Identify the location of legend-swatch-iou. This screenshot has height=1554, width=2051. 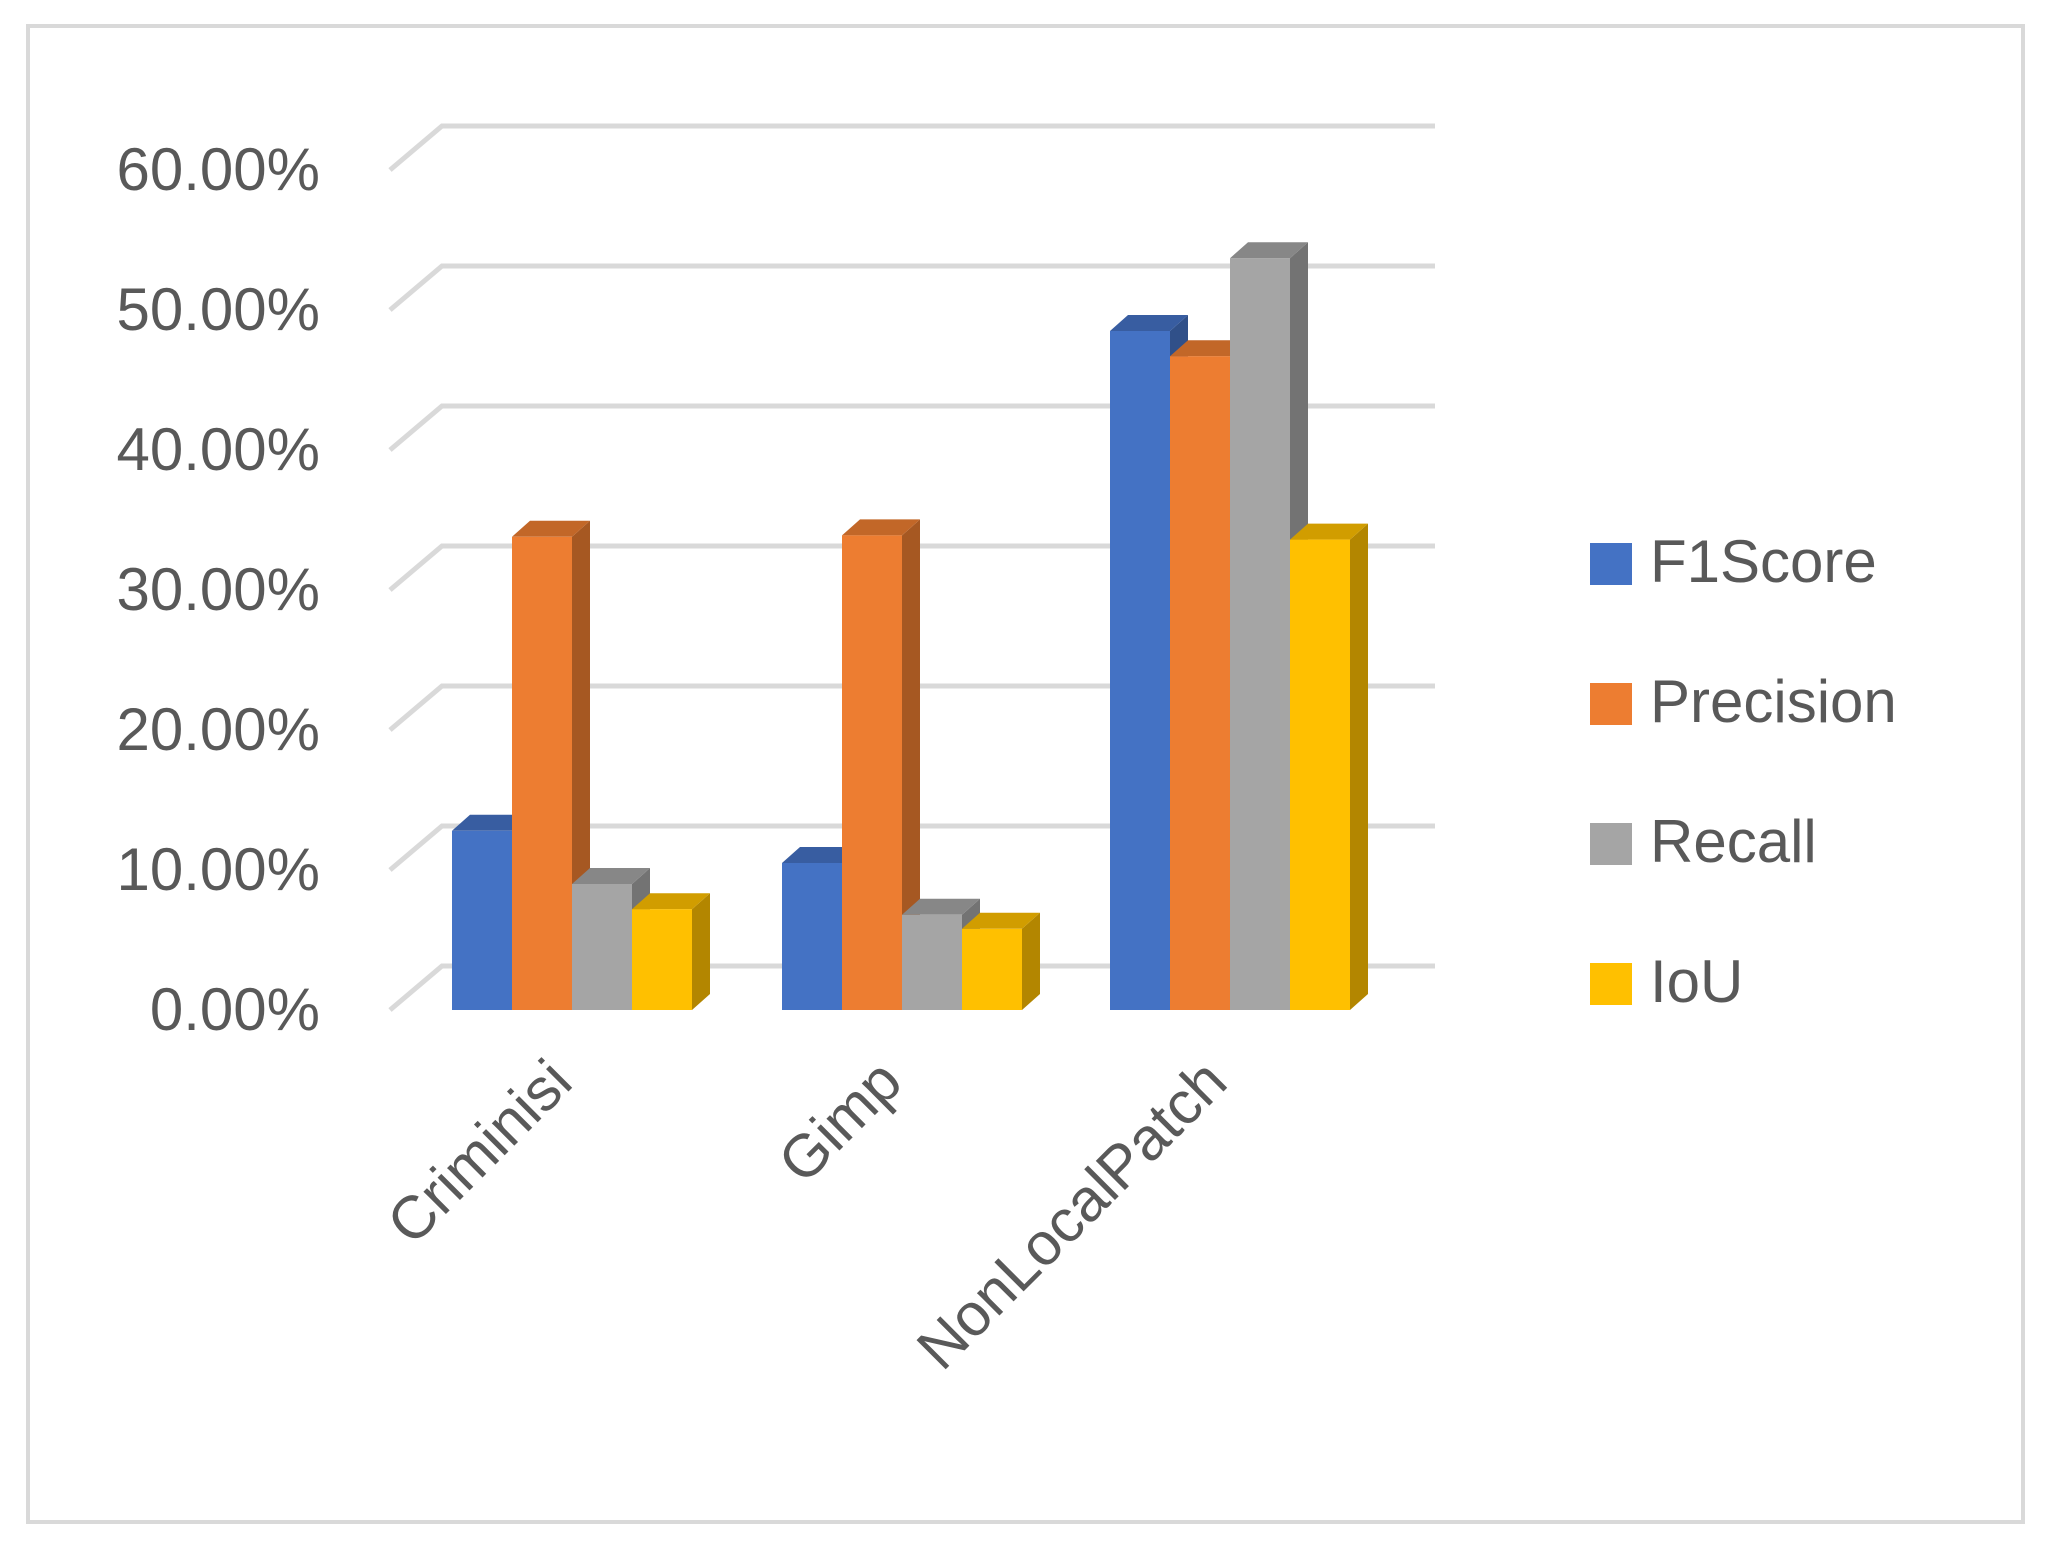
(1611, 984).